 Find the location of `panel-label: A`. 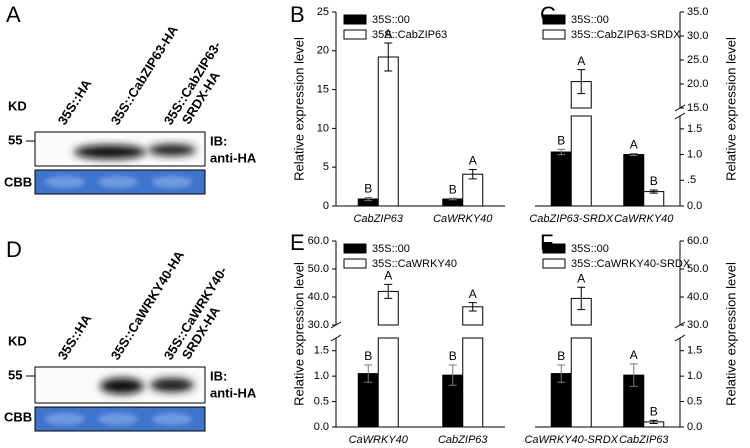

panel-label: A is located at coordinates (13, 14).